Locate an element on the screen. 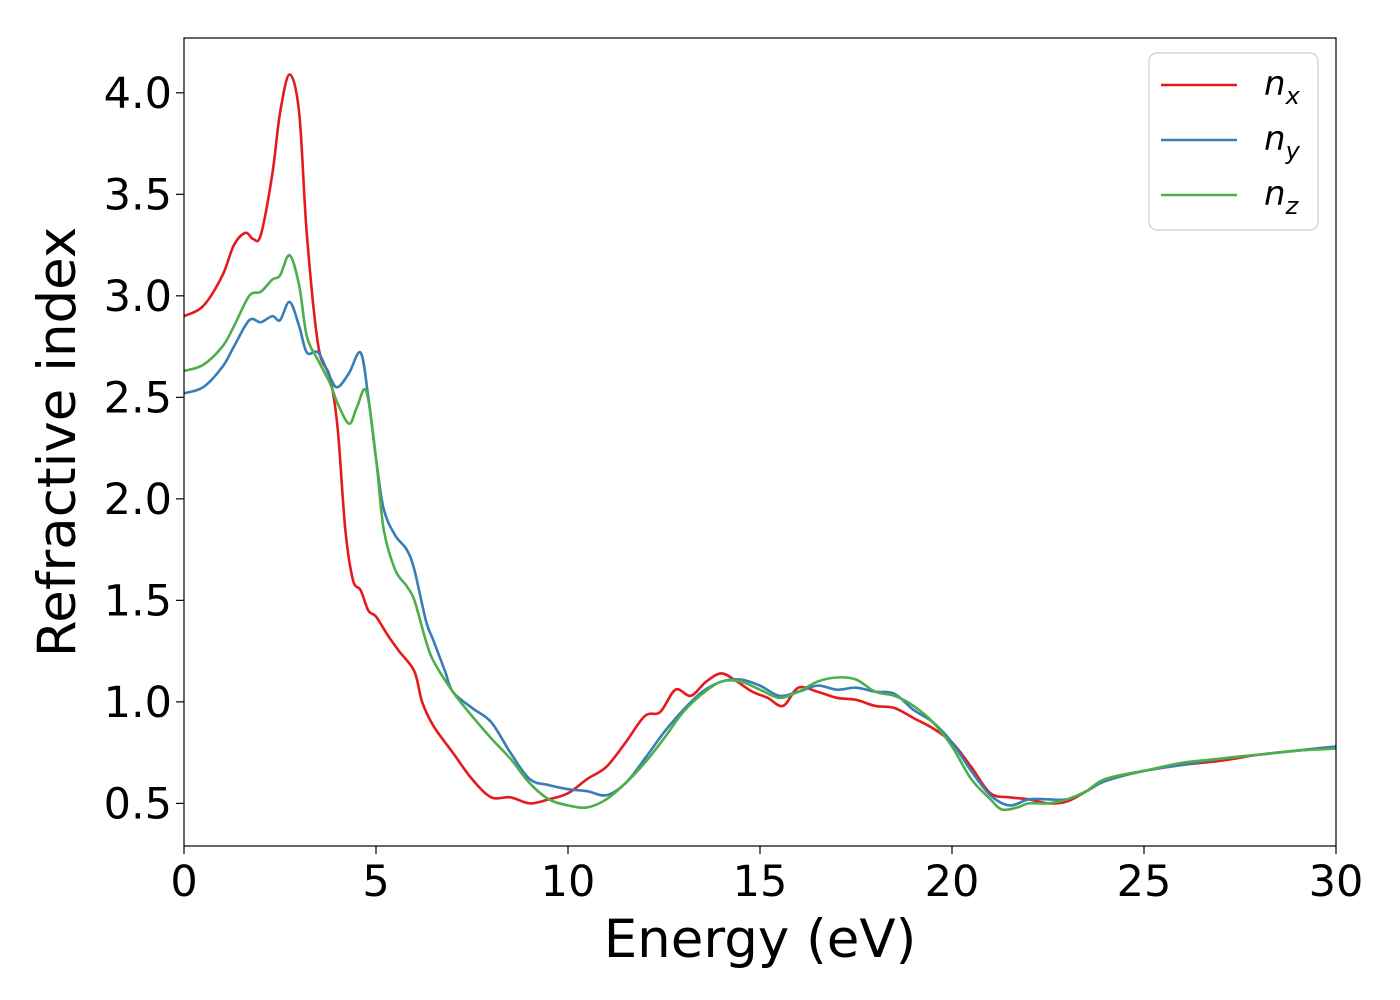  y-axis-label: Refractive index is located at coordinates (57, 442).